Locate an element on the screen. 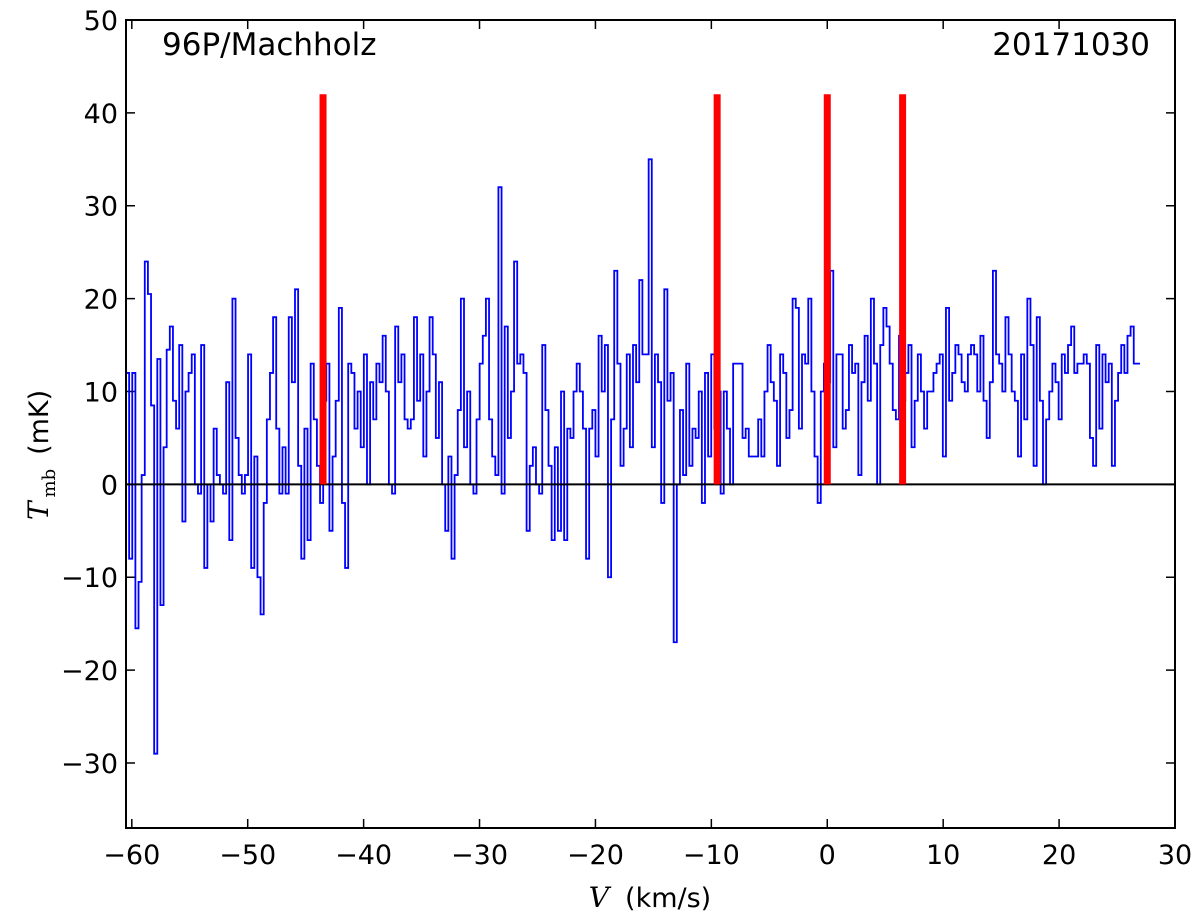  svg-text: V (km/s) is located at coordinates (650, 897).